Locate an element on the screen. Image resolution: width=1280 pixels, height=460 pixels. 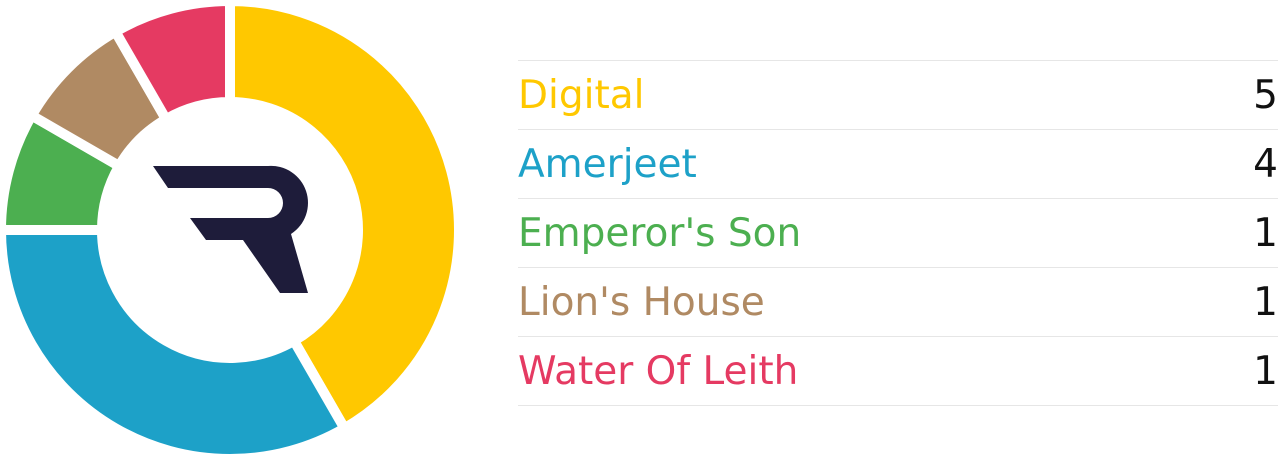
logo-r-icon is located at coordinates (230, 229).